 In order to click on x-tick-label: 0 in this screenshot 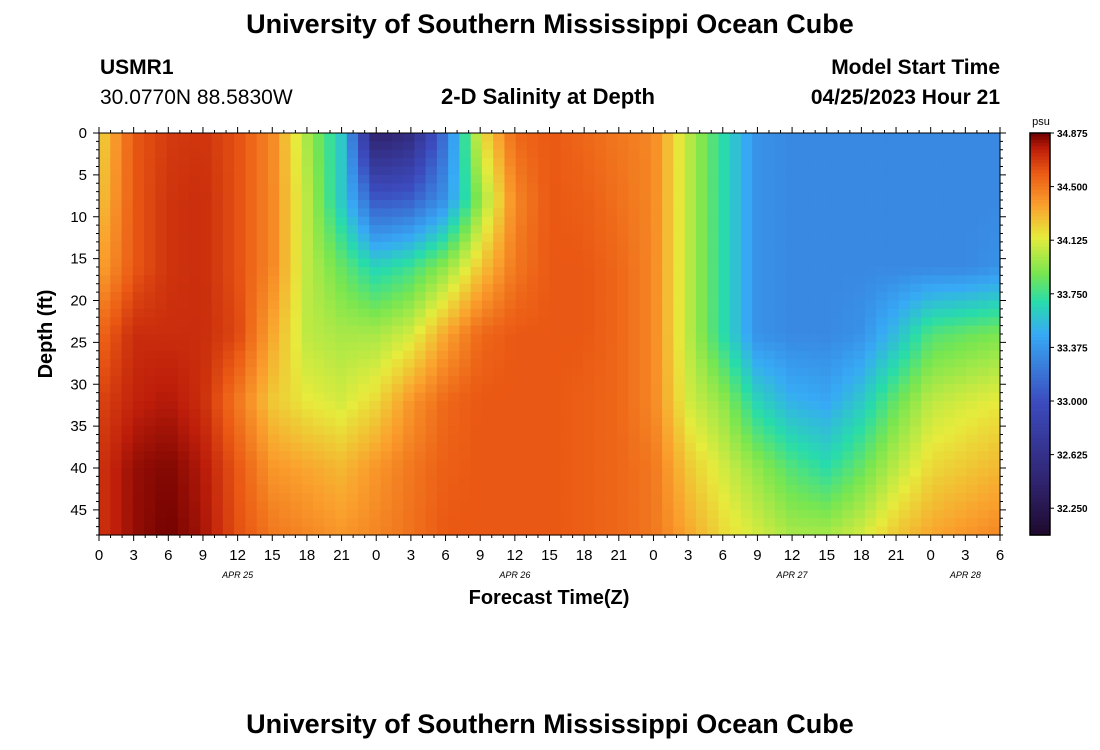, I will do `click(653, 555)`.